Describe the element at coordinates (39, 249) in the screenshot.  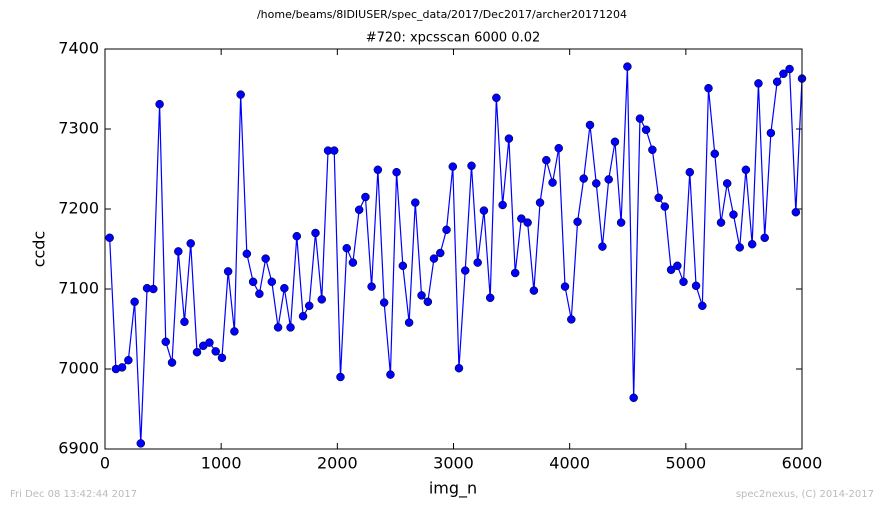
I see `y-axis-label: ccdc` at that location.